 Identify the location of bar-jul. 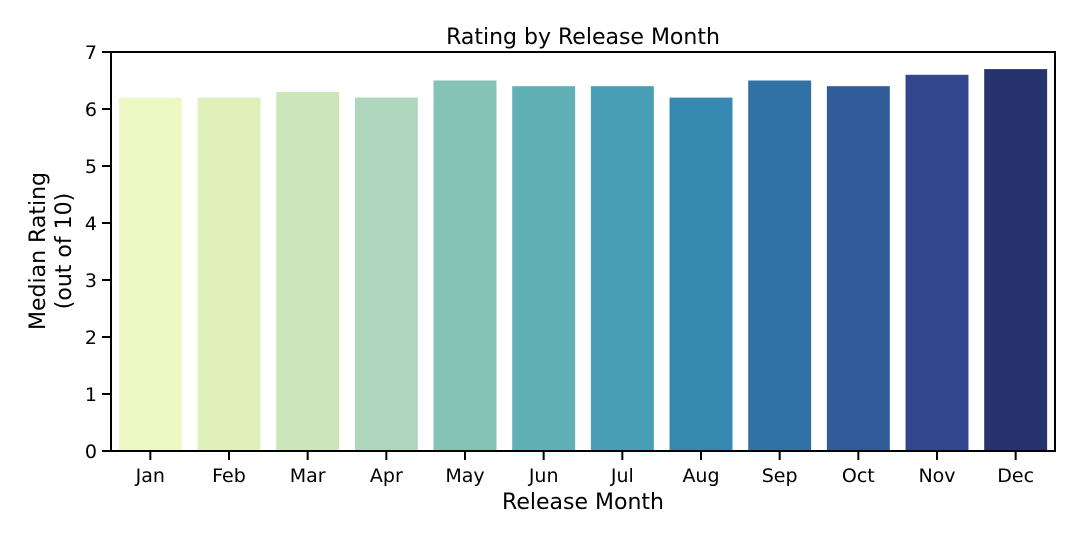
(622, 268).